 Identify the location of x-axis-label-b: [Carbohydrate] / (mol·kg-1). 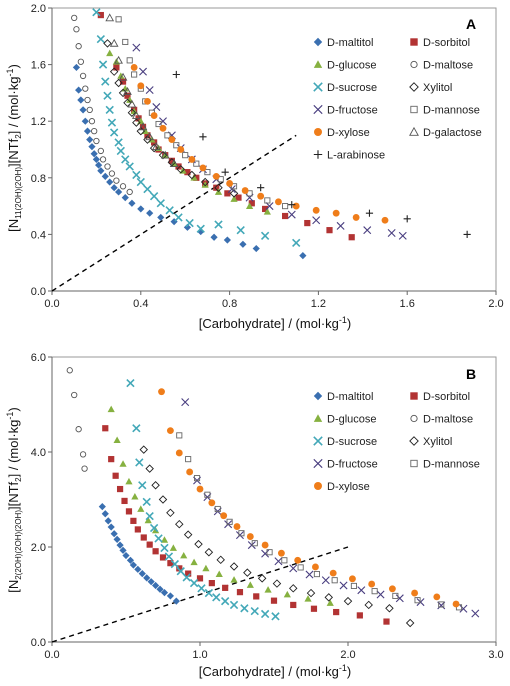
(275, 671).